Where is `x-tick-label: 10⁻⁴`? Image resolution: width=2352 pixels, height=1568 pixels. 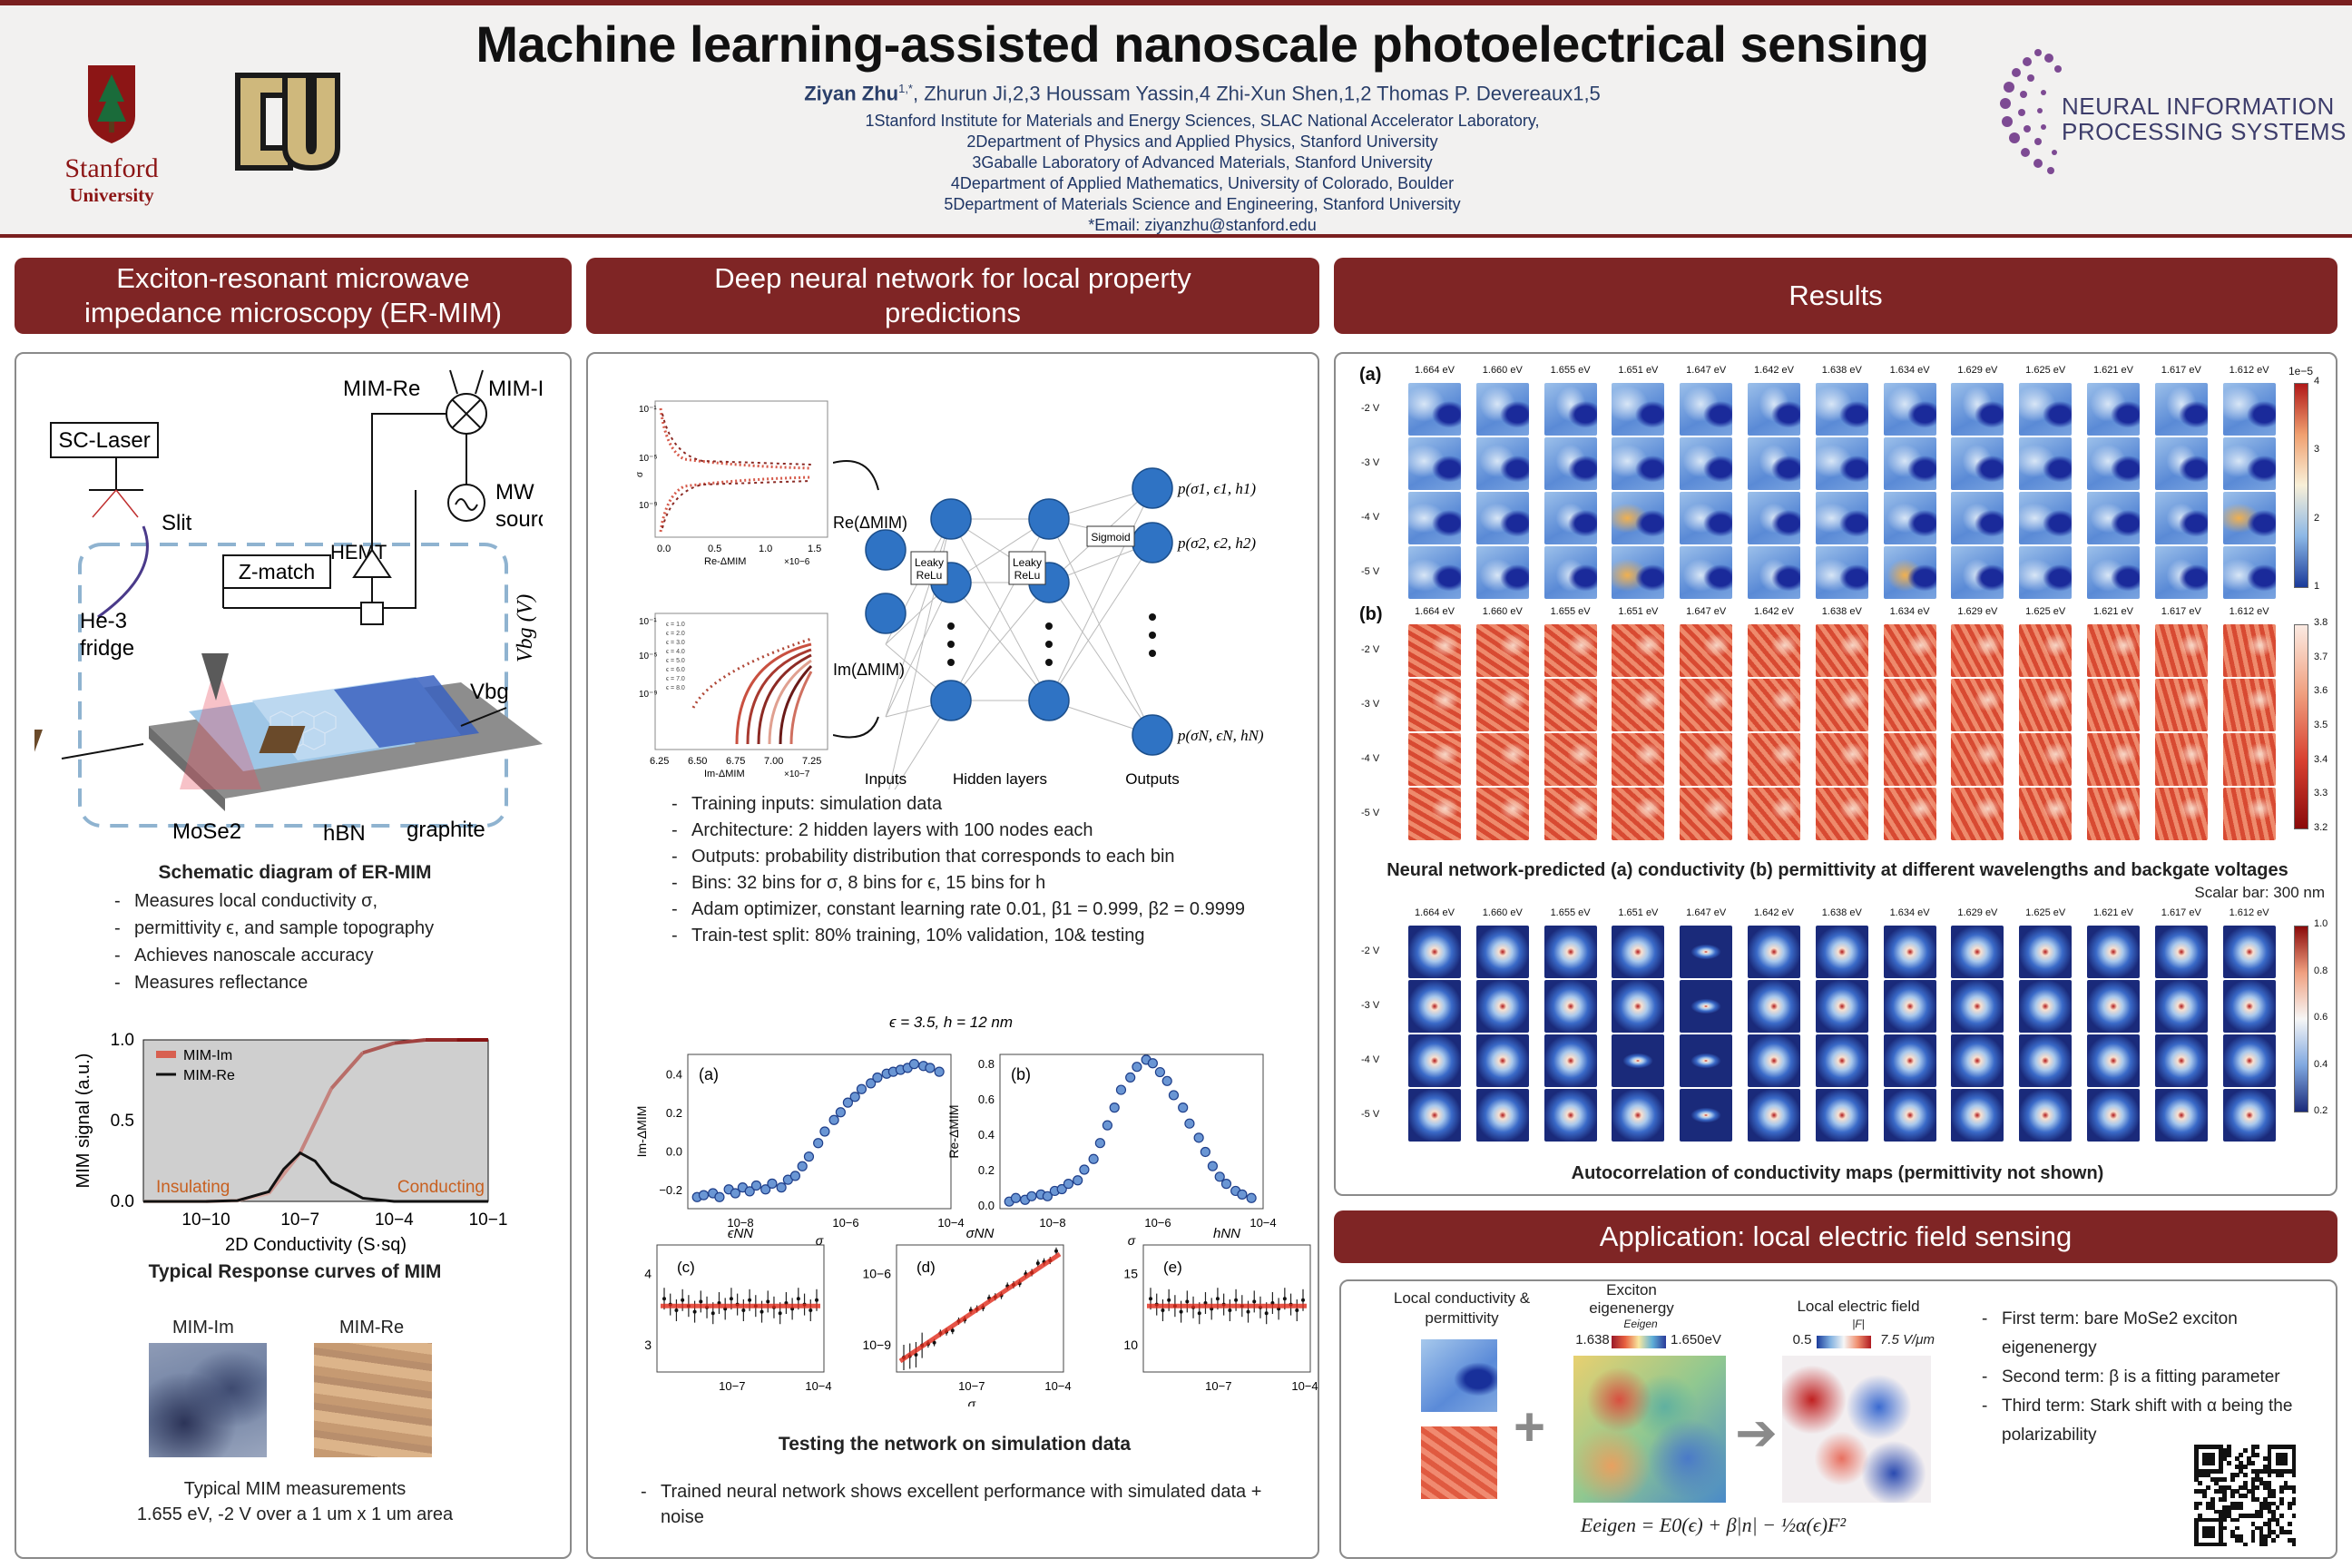
x-tick-label: 10⁻⁴ is located at coordinates (818, 1386).